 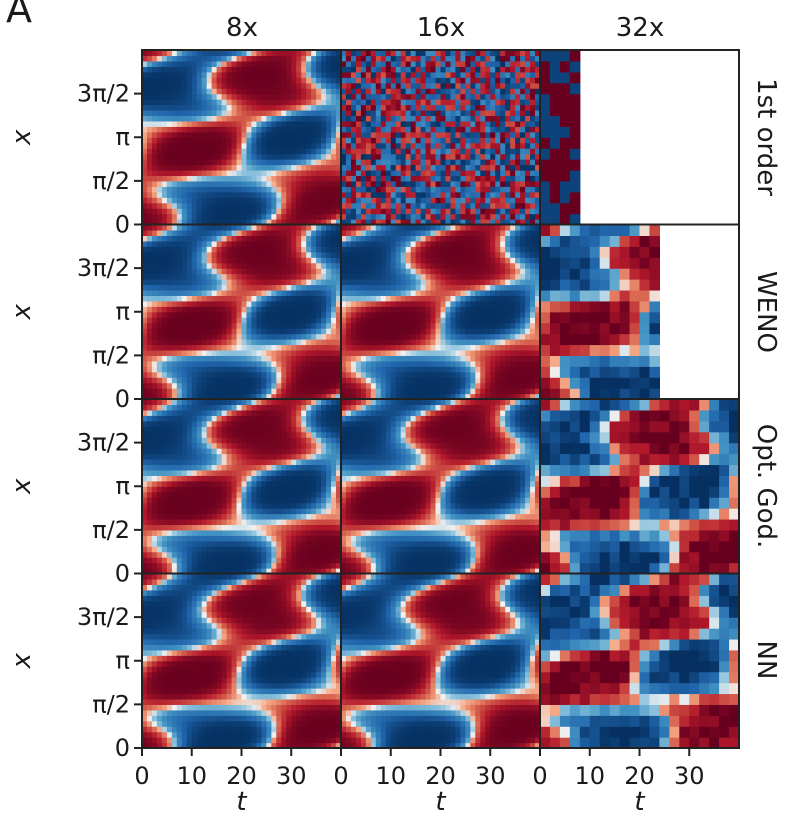 What do you see at coordinates (766, 312) in the screenshot?
I see `row-label-weno: WENO` at bounding box center [766, 312].